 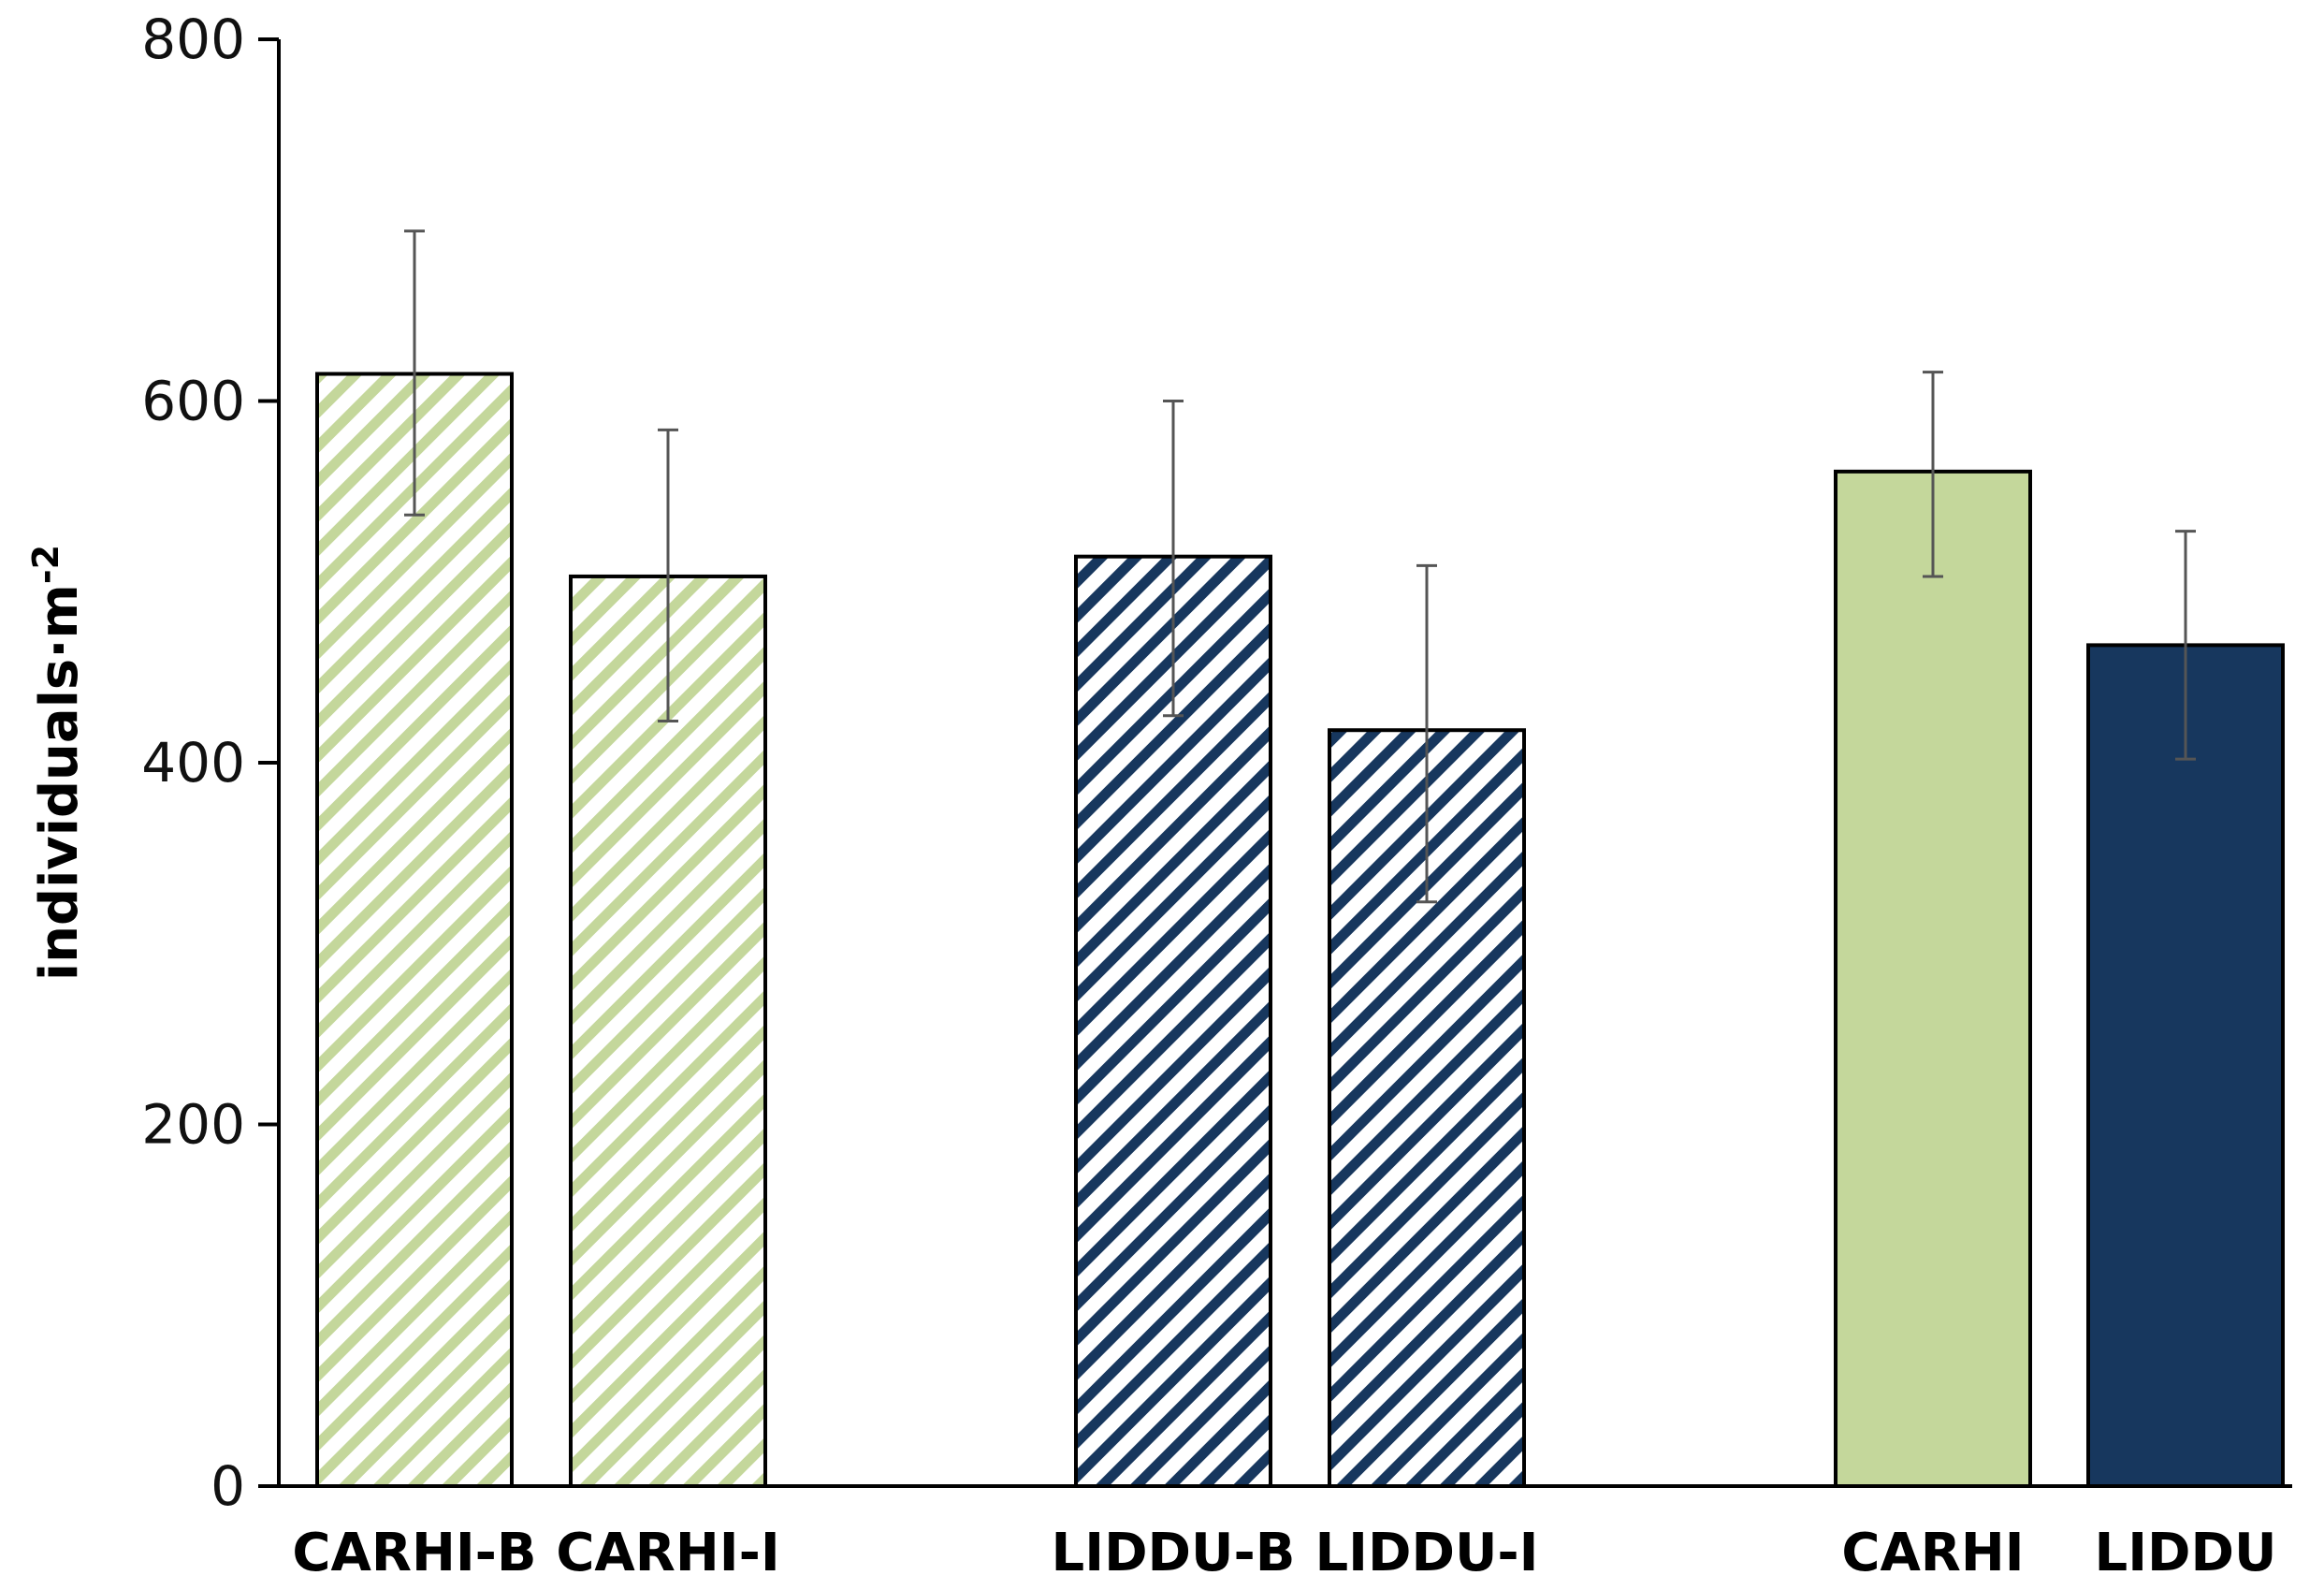 I want to click on y-tick-label: 0, so click(x=228, y=1486).